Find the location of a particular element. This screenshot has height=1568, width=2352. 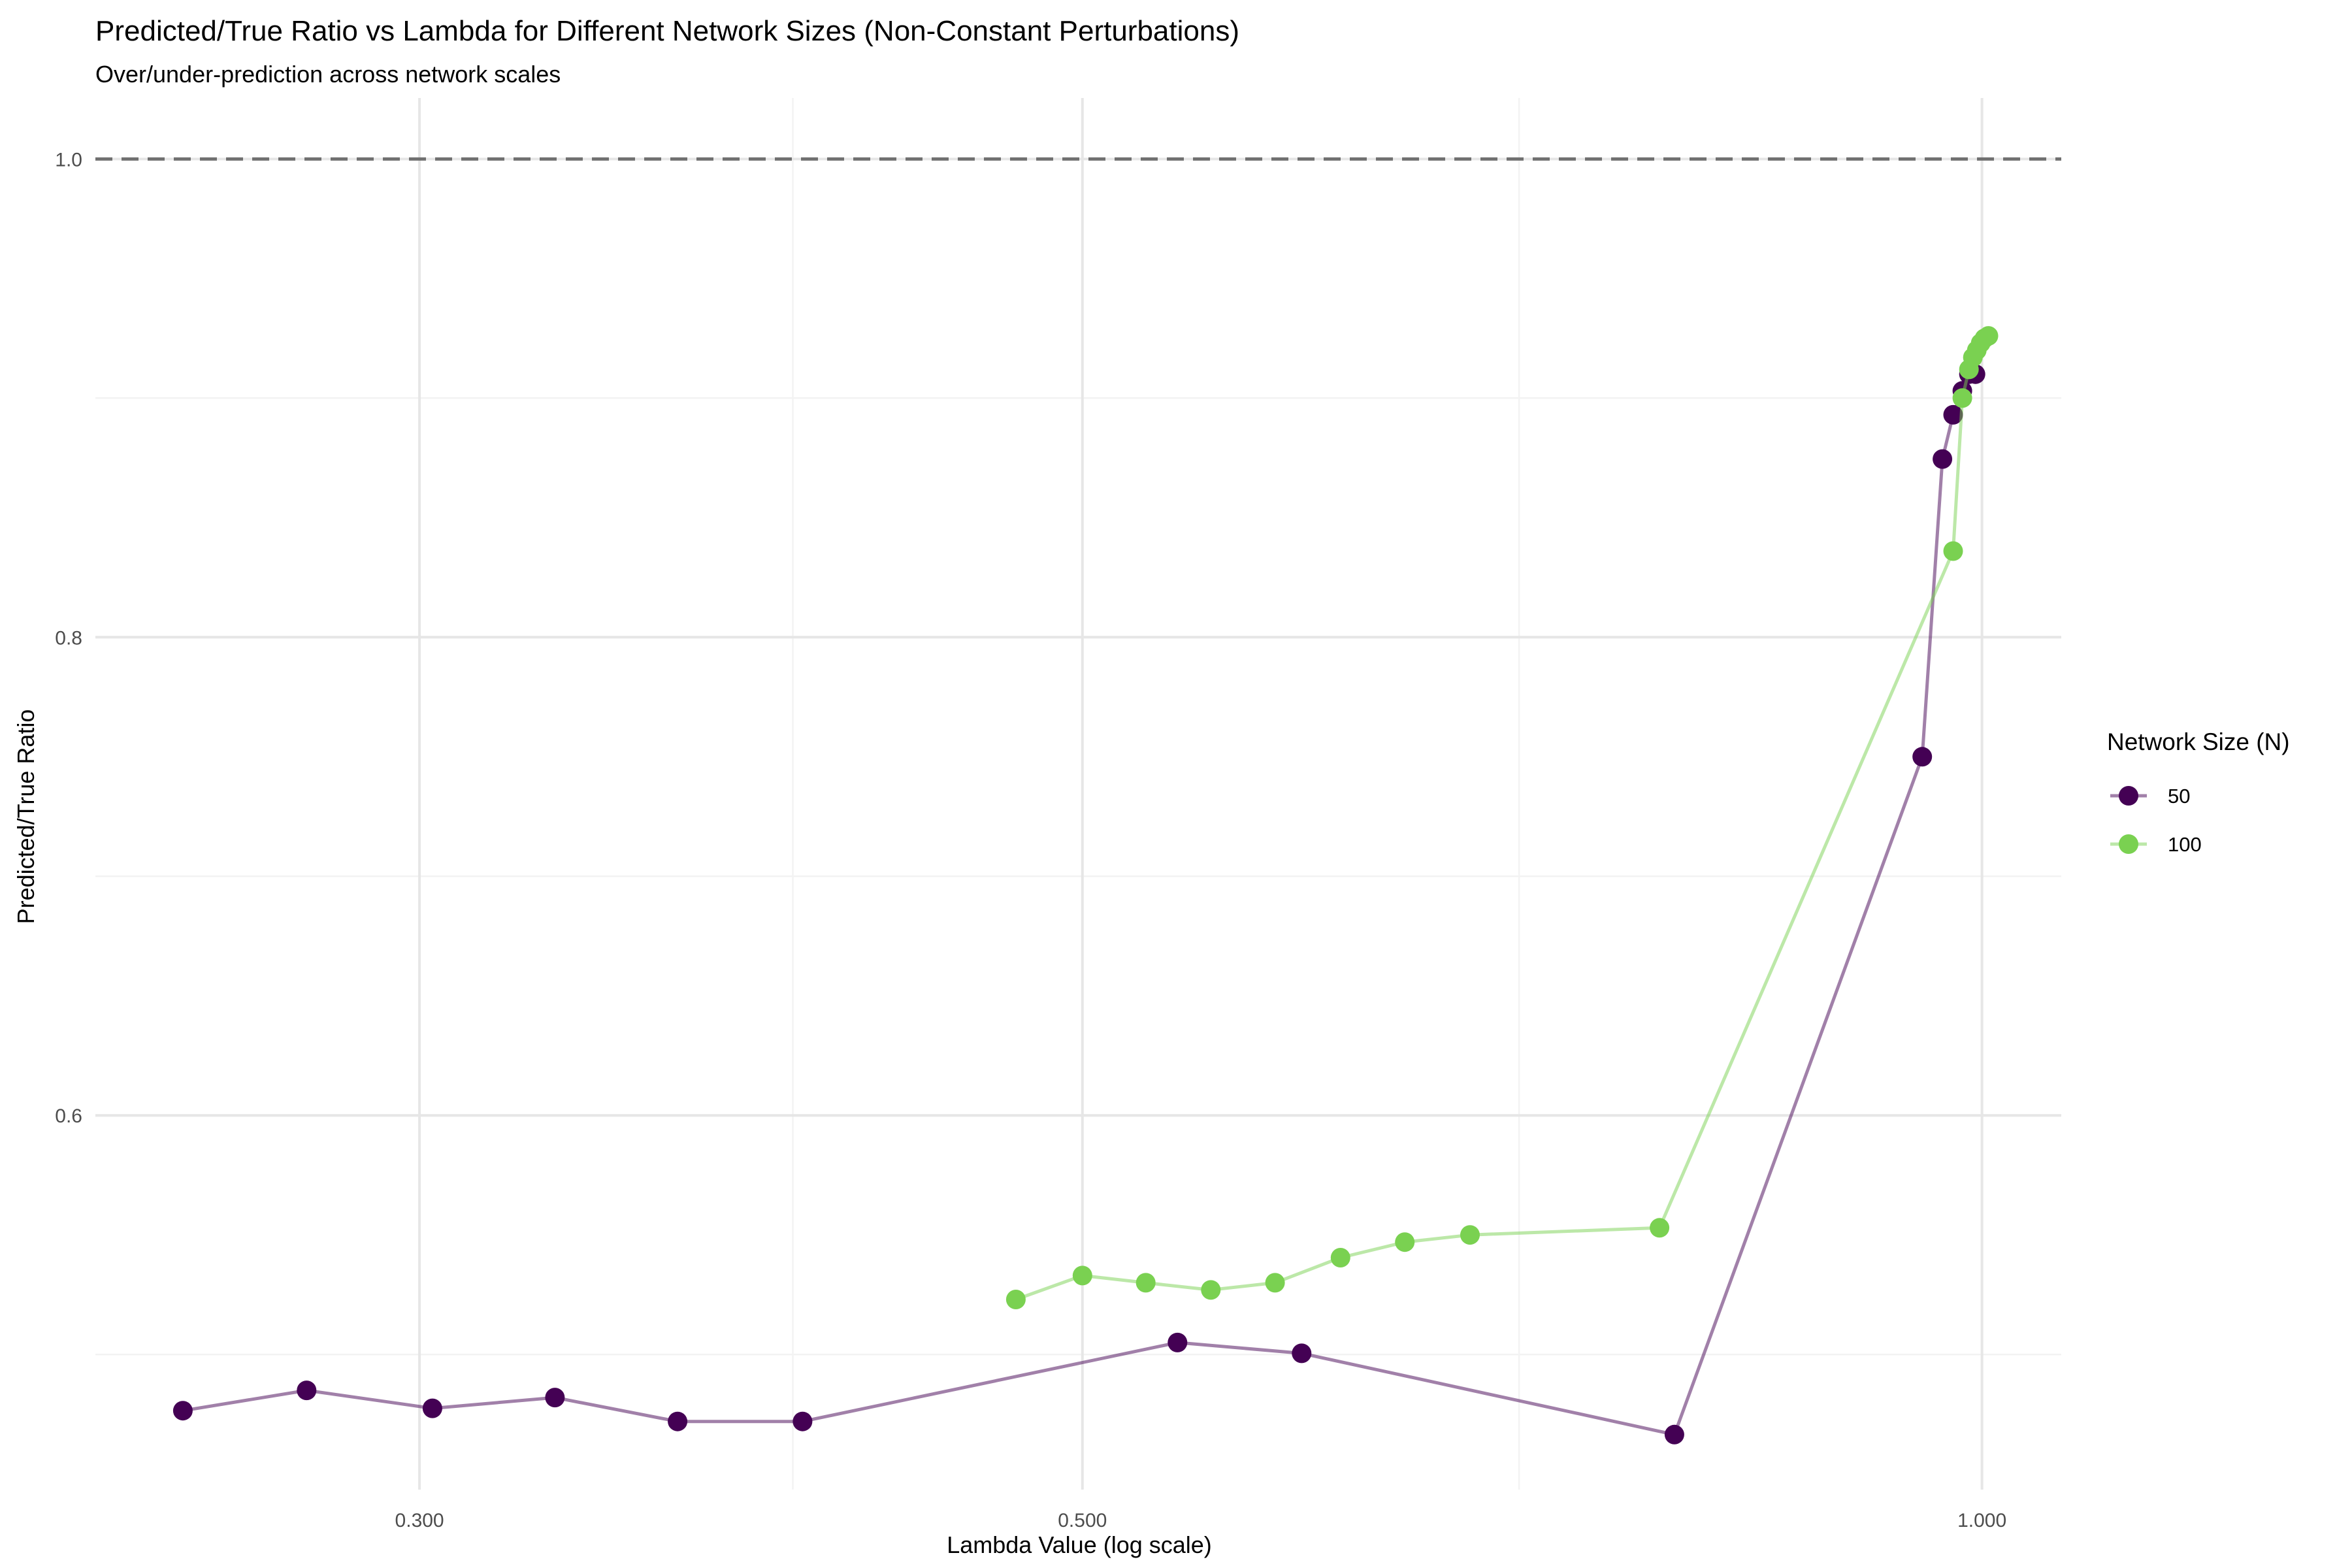

x-axis-label: Lambda Value (log scale) is located at coordinates (1079, 1544).